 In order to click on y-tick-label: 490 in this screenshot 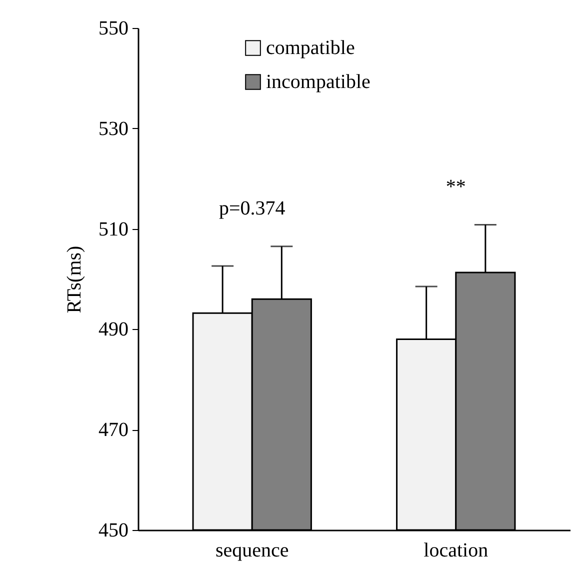, I will do `click(113, 329)`.